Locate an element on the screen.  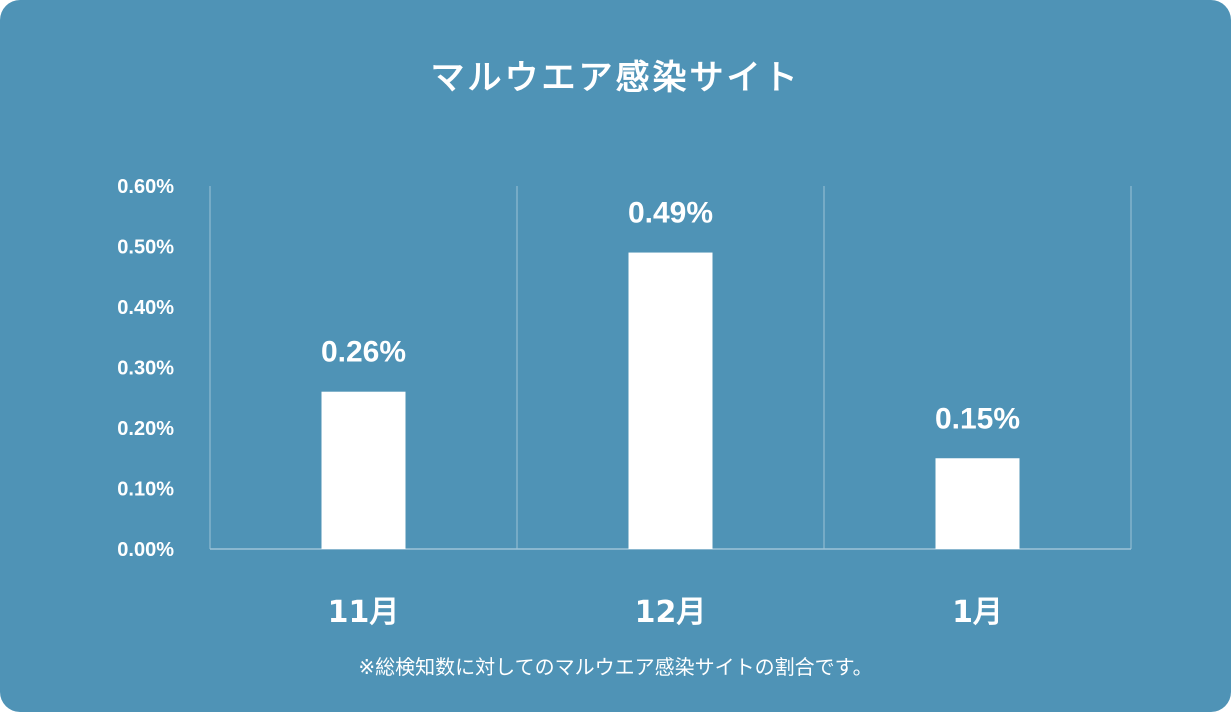
y-tick-label: 0.20% is located at coordinates (145, 429).